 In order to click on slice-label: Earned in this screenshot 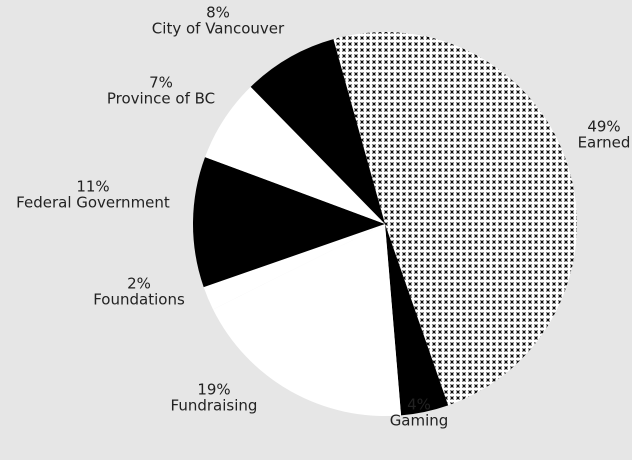, I will do `click(604, 143)`.